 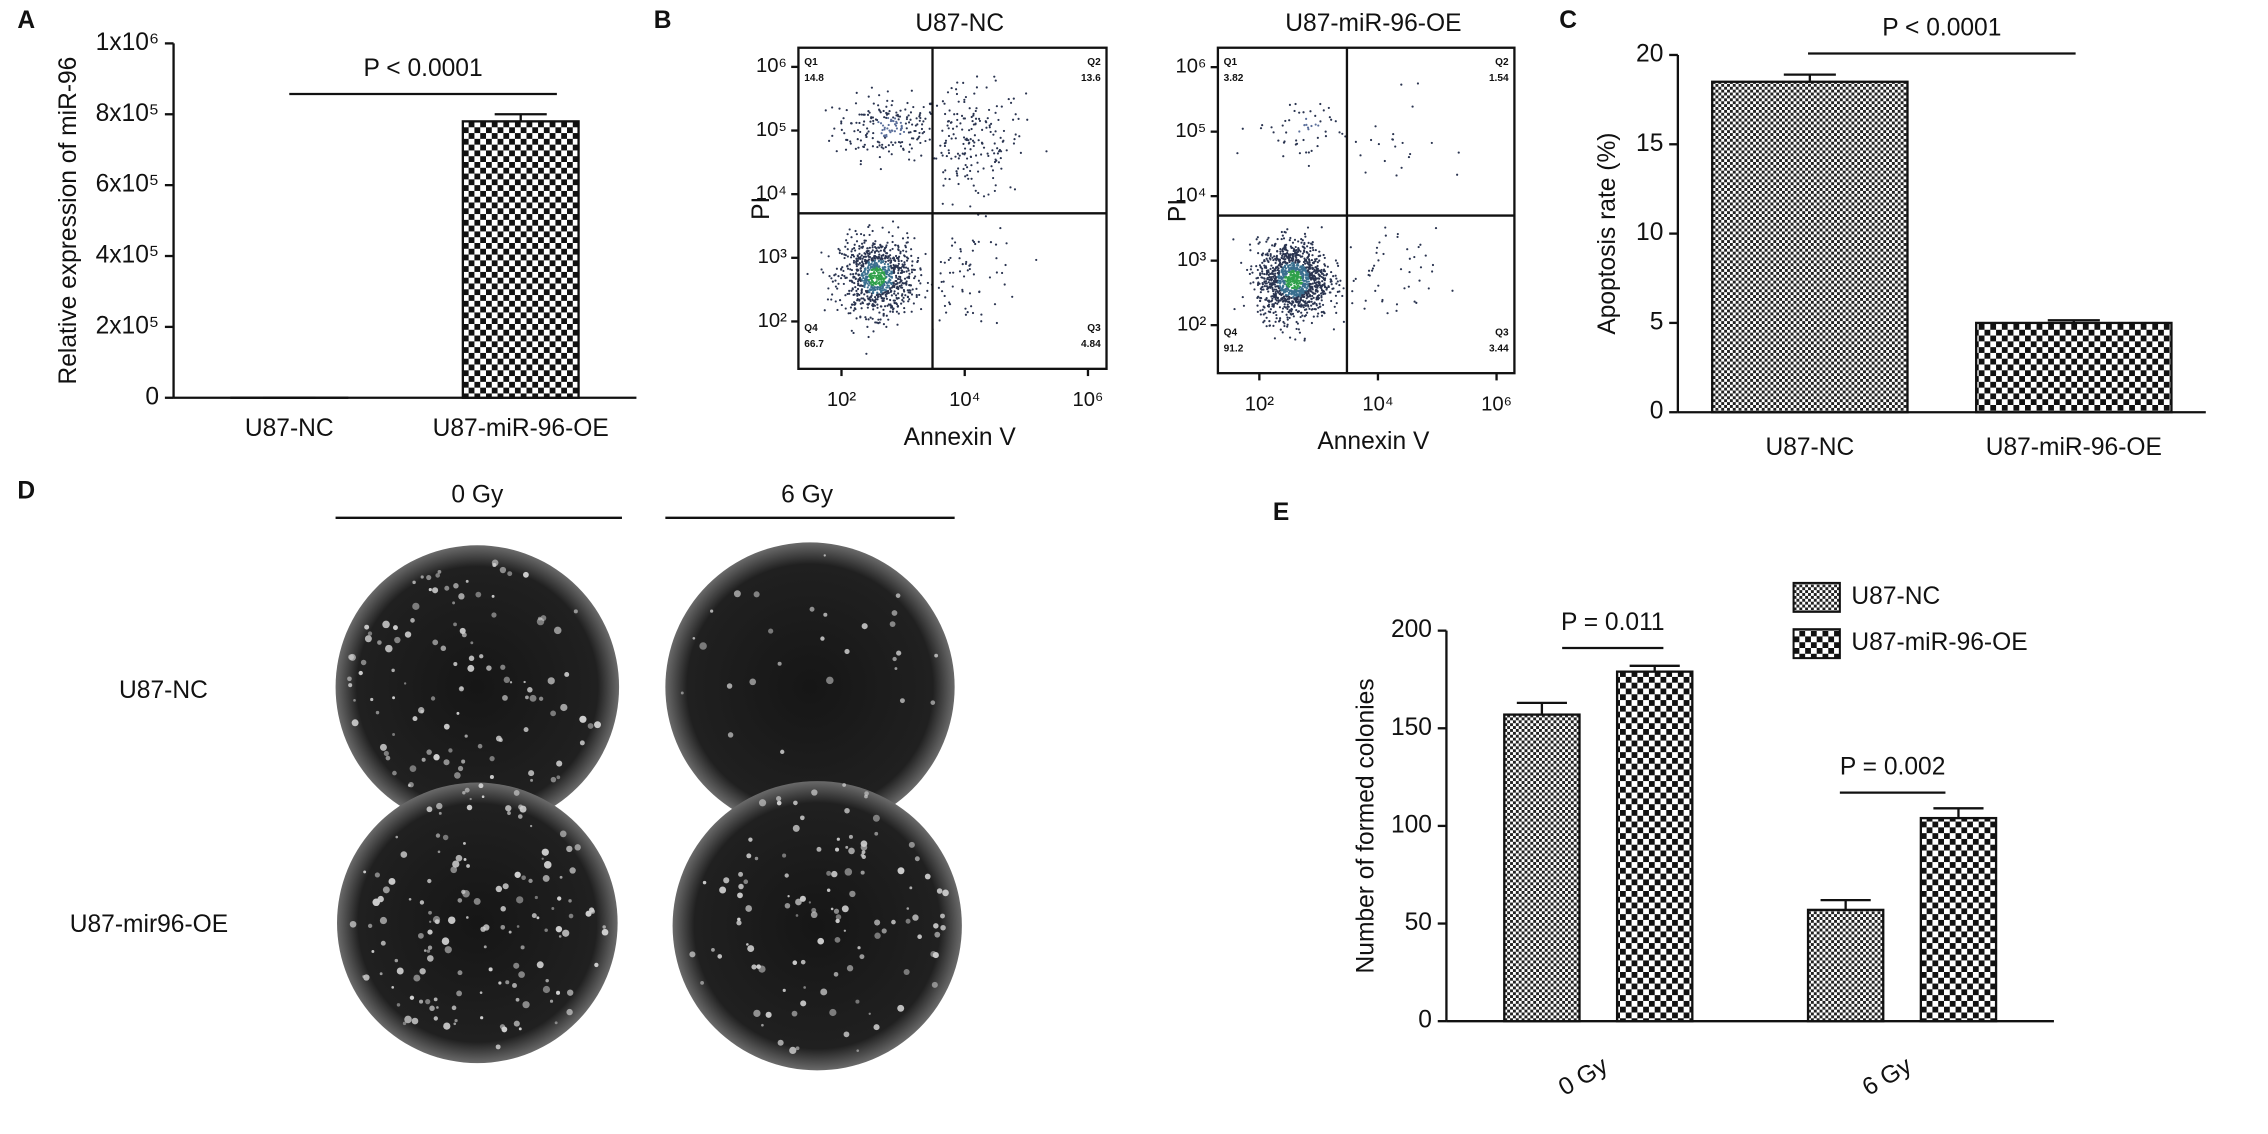 I want to click on bar, so click(x=1542, y=868).